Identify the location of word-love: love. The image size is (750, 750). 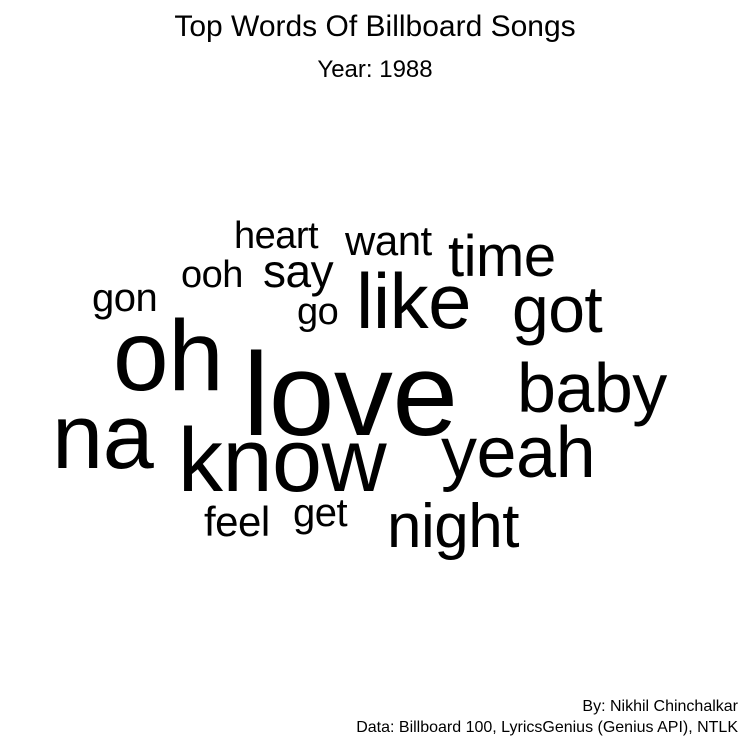
(350, 395).